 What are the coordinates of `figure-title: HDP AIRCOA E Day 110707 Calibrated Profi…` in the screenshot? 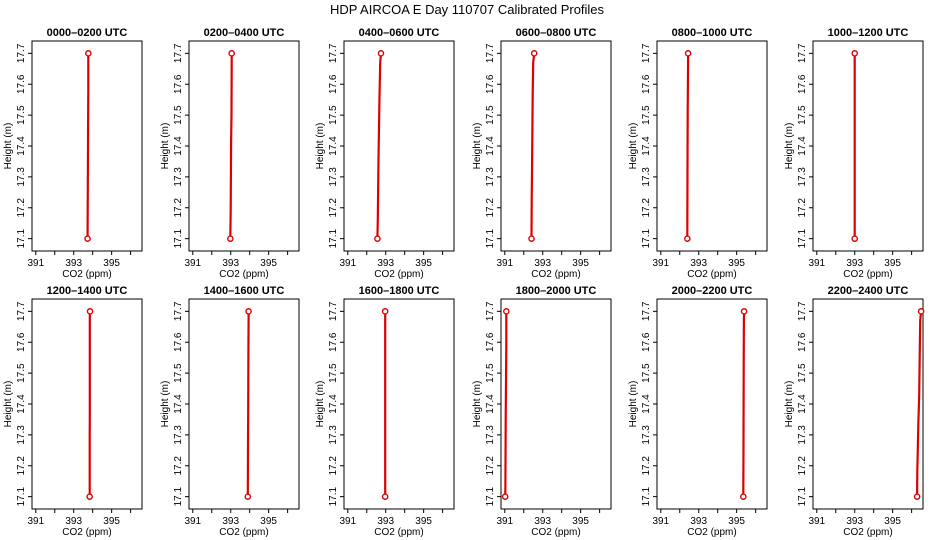 It's located at (467, 9).